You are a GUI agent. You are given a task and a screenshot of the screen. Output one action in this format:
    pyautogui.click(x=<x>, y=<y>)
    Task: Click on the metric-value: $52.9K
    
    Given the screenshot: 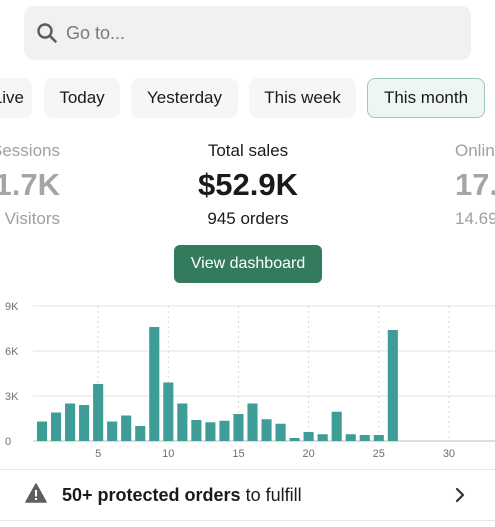 What is the action you would take?
    pyautogui.click(x=248, y=184)
    